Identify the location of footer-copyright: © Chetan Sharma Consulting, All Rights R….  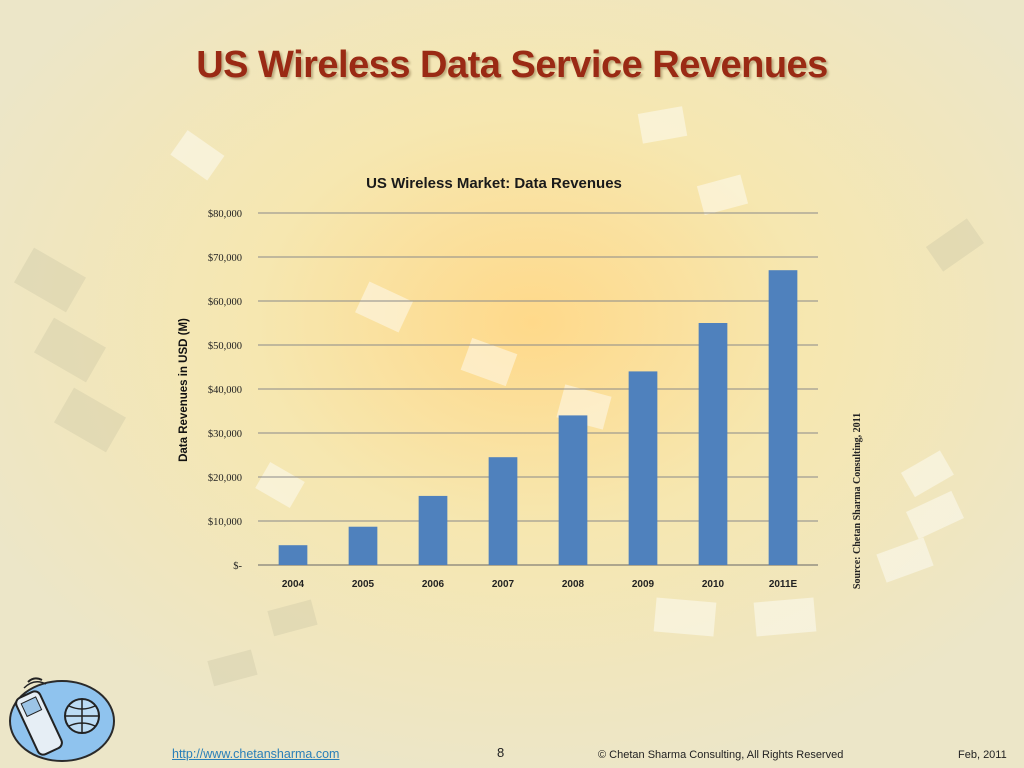
(721, 755).